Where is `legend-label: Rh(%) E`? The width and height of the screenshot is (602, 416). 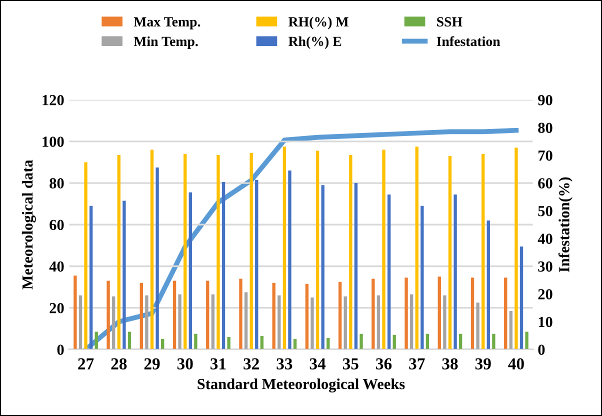 legend-label: Rh(%) E is located at coordinates (315, 42).